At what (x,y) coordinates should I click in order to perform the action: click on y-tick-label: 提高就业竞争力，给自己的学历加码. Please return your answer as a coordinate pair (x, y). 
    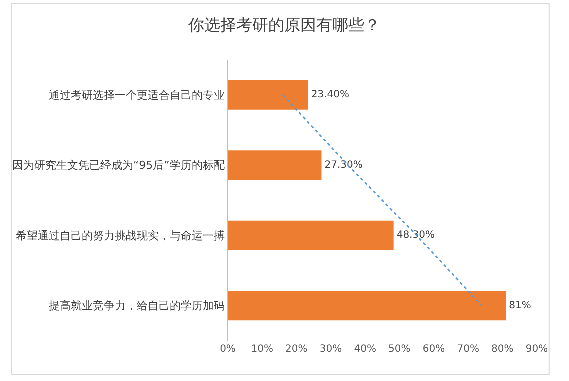
    Looking at the image, I should click on (136, 306).